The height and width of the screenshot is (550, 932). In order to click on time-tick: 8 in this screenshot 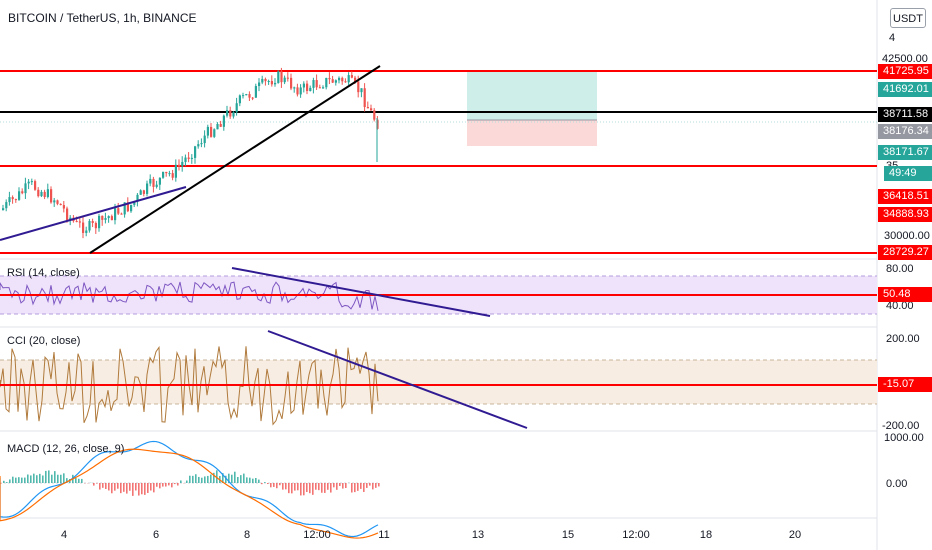, I will do `click(247, 535)`.